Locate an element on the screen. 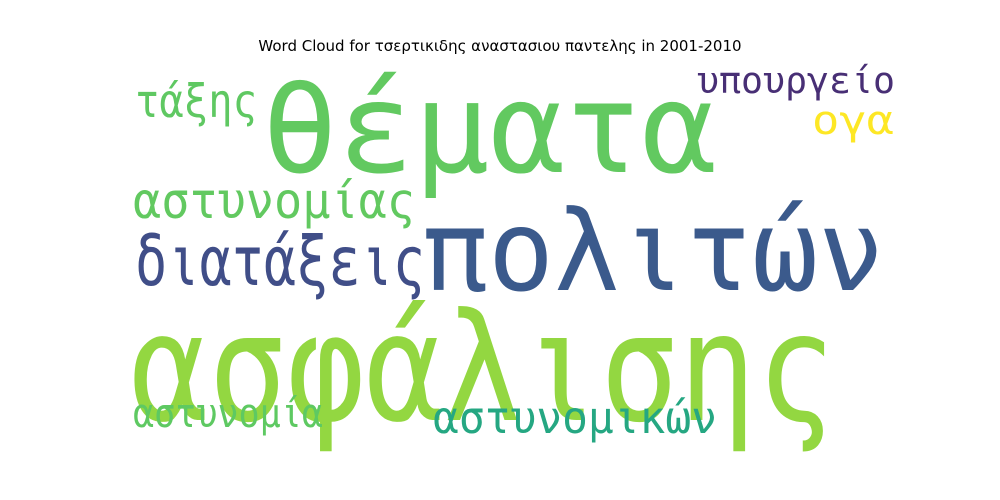  word-6: τάξης is located at coordinates (196, 101).